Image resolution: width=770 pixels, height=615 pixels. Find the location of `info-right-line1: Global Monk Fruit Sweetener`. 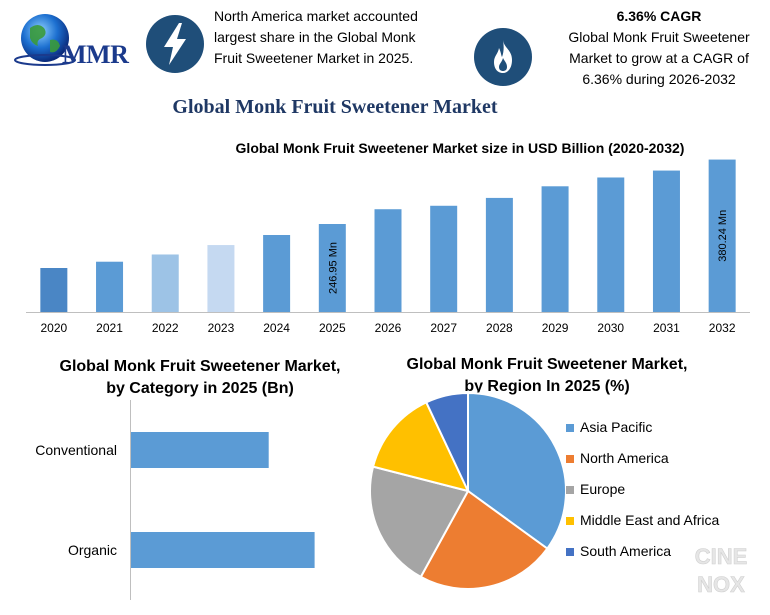

info-right-line1: Global Monk Fruit Sweetener is located at coordinates (659, 37).